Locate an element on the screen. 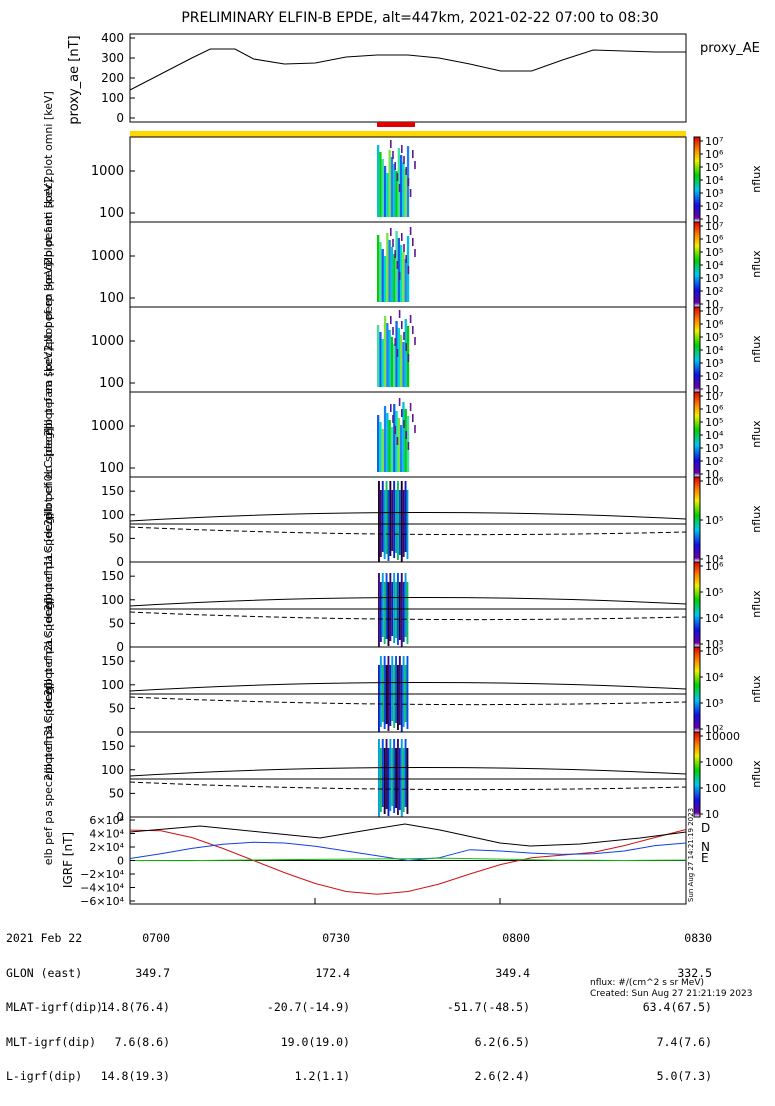 This screenshot has height=1106, width=775. time-label: 0830 is located at coordinates (698, 938).